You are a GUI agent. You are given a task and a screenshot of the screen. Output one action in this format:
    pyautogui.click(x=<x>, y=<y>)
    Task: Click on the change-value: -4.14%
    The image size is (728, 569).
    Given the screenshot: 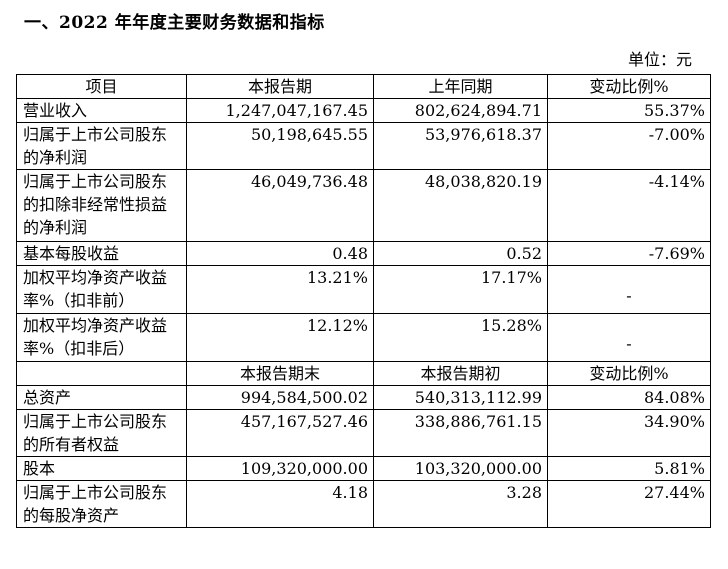 What is the action you would take?
    pyautogui.click(x=629, y=205)
    